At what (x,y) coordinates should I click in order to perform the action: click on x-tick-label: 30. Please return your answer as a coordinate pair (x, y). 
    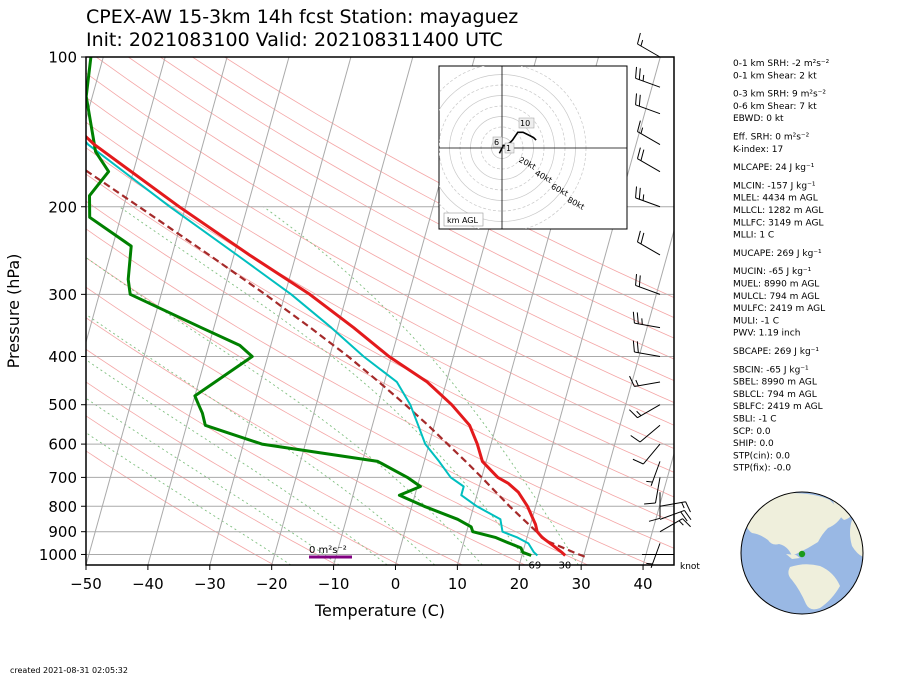
    Looking at the image, I should click on (581, 584).